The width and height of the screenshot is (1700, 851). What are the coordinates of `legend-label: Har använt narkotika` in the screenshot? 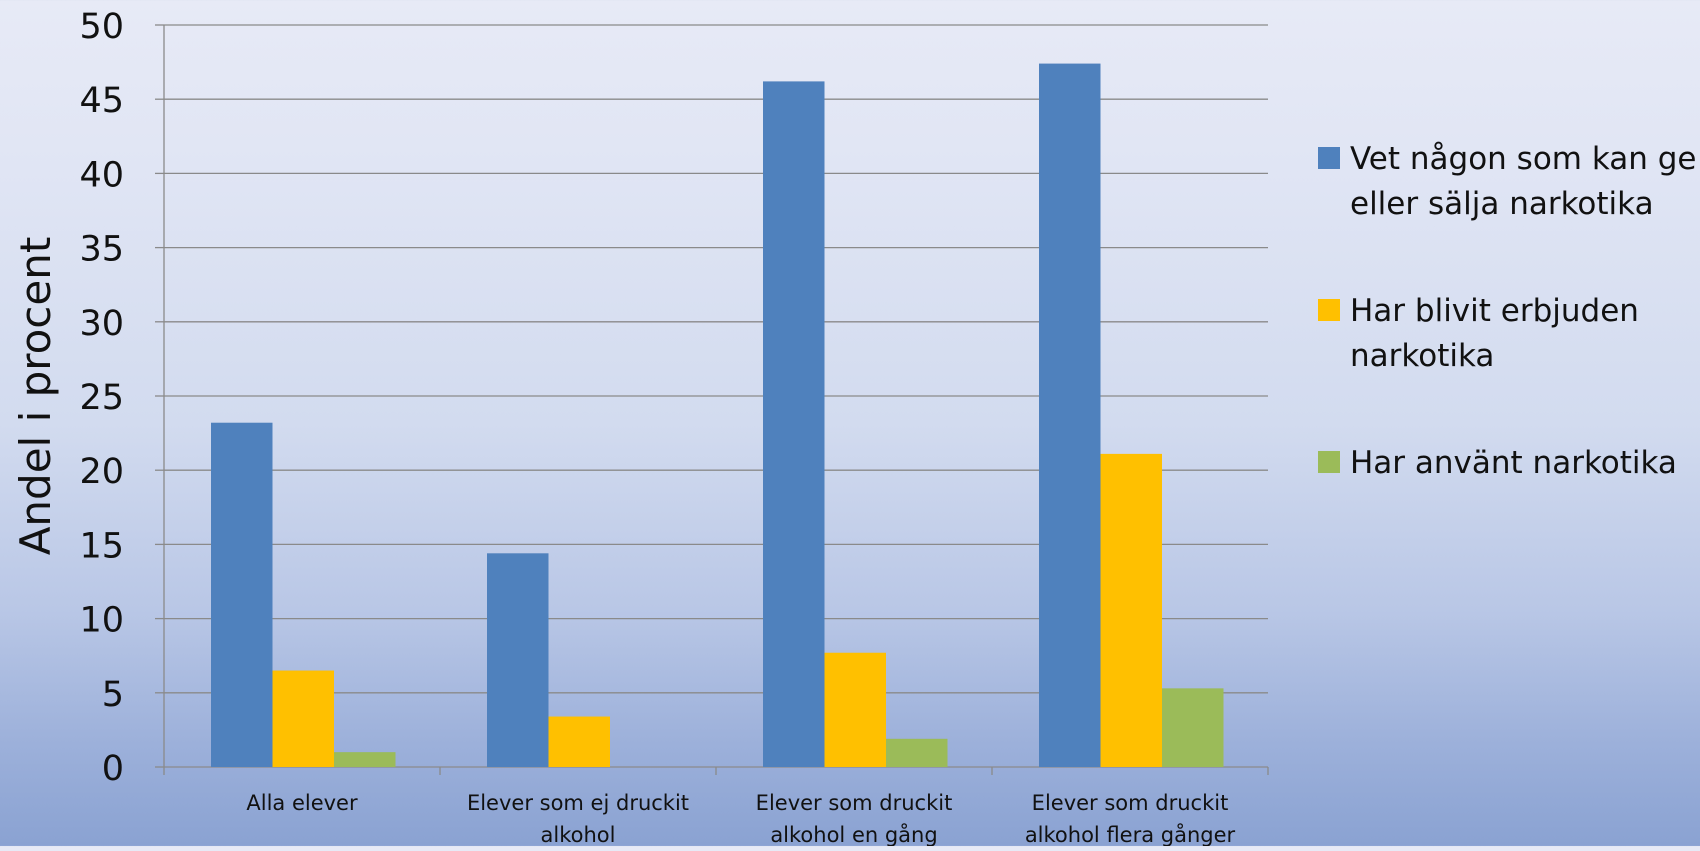 It's located at (1513, 463).